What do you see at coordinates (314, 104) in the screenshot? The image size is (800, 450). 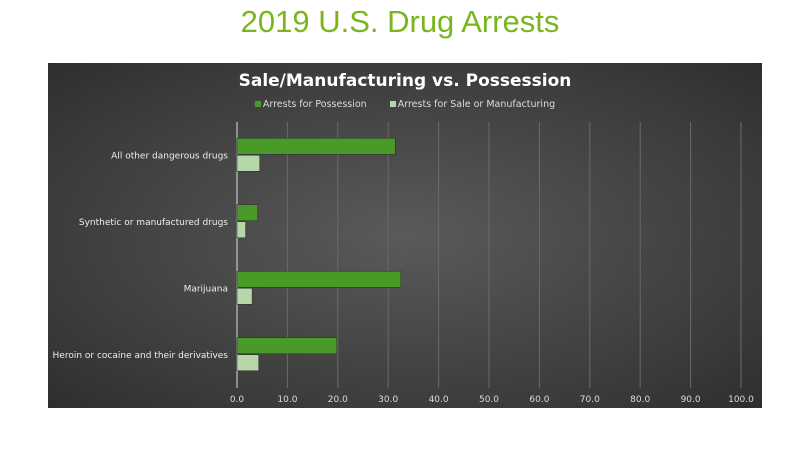 I see `legend-label: Arrests for Possession` at bounding box center [314, 104].